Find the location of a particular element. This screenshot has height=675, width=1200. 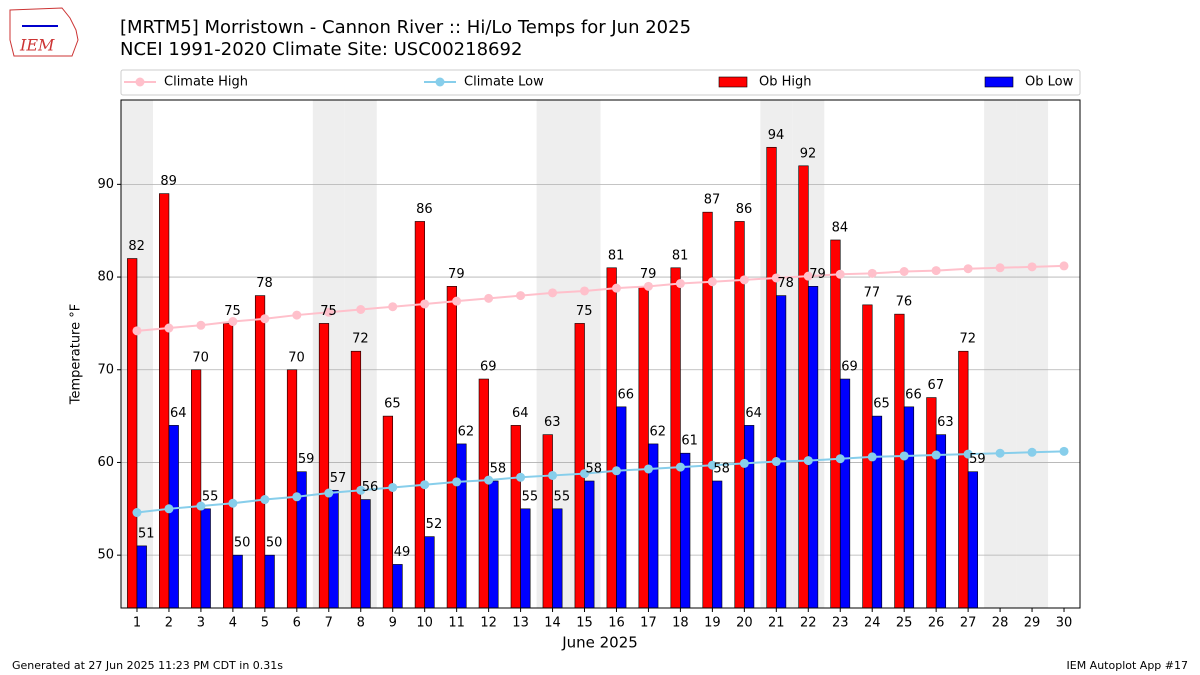

x-tick-label: 11 is located at coordinates (456, 623).